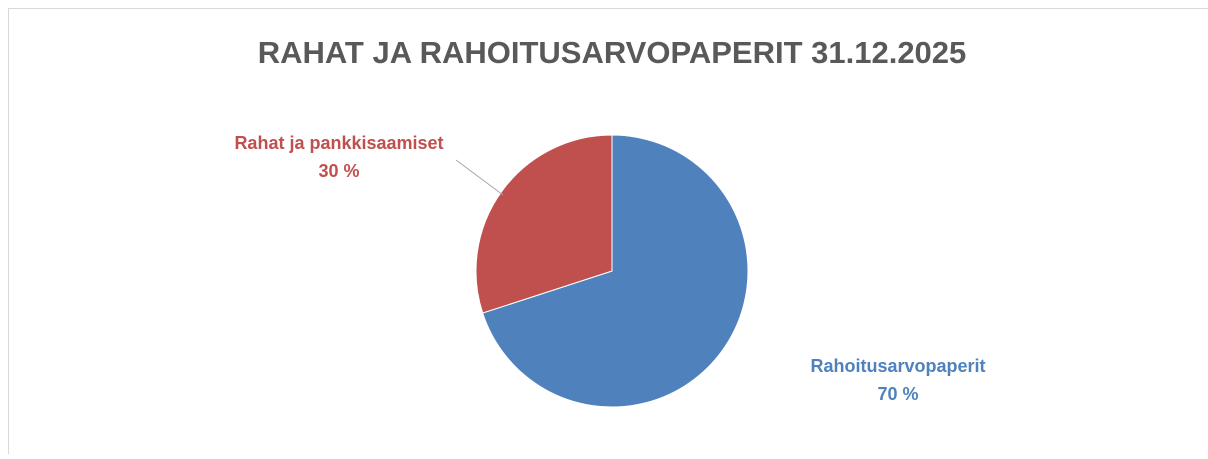 This screenshot has width=1208, height=459. What do you see at coordinates (897, 394) in the screenshot?
I see `slice-value-label: 70 %` at bounding box center [897, 394].